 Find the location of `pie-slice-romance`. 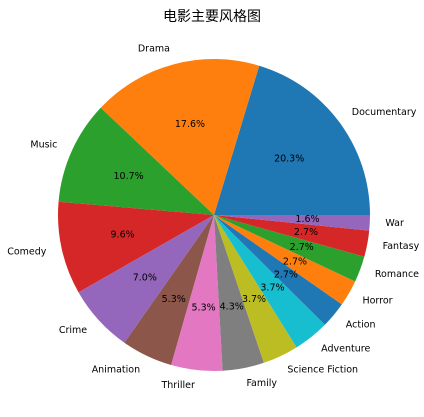

pie-slice-romance is located at coordinates (289, 248).